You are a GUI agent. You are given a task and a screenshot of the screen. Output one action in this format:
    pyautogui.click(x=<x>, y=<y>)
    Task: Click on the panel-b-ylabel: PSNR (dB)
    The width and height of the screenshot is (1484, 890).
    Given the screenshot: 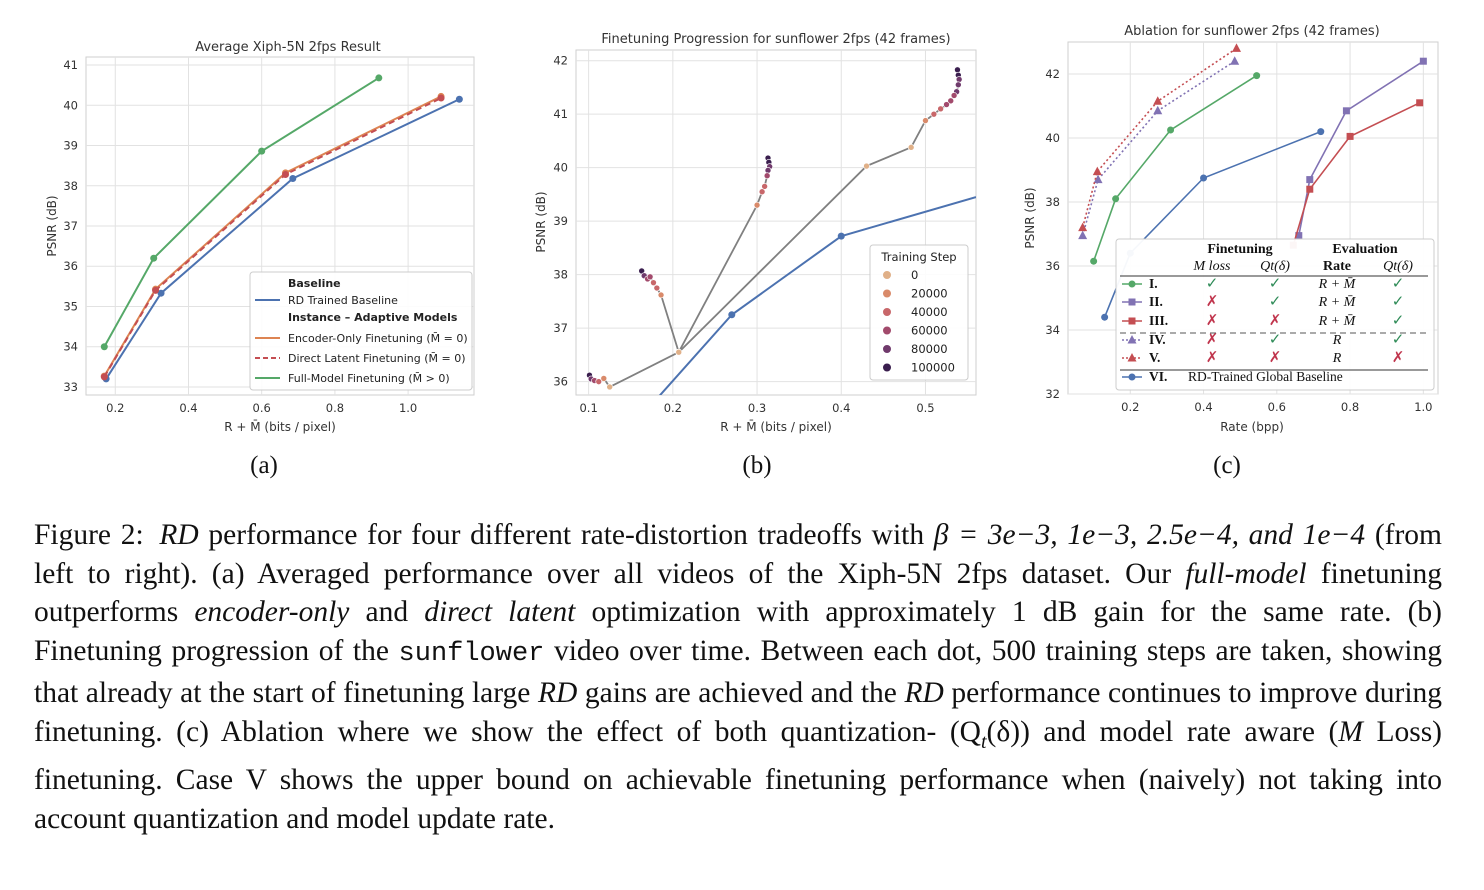 What is the action you would take?
    pyautogui.click(x=541, y=221)
    